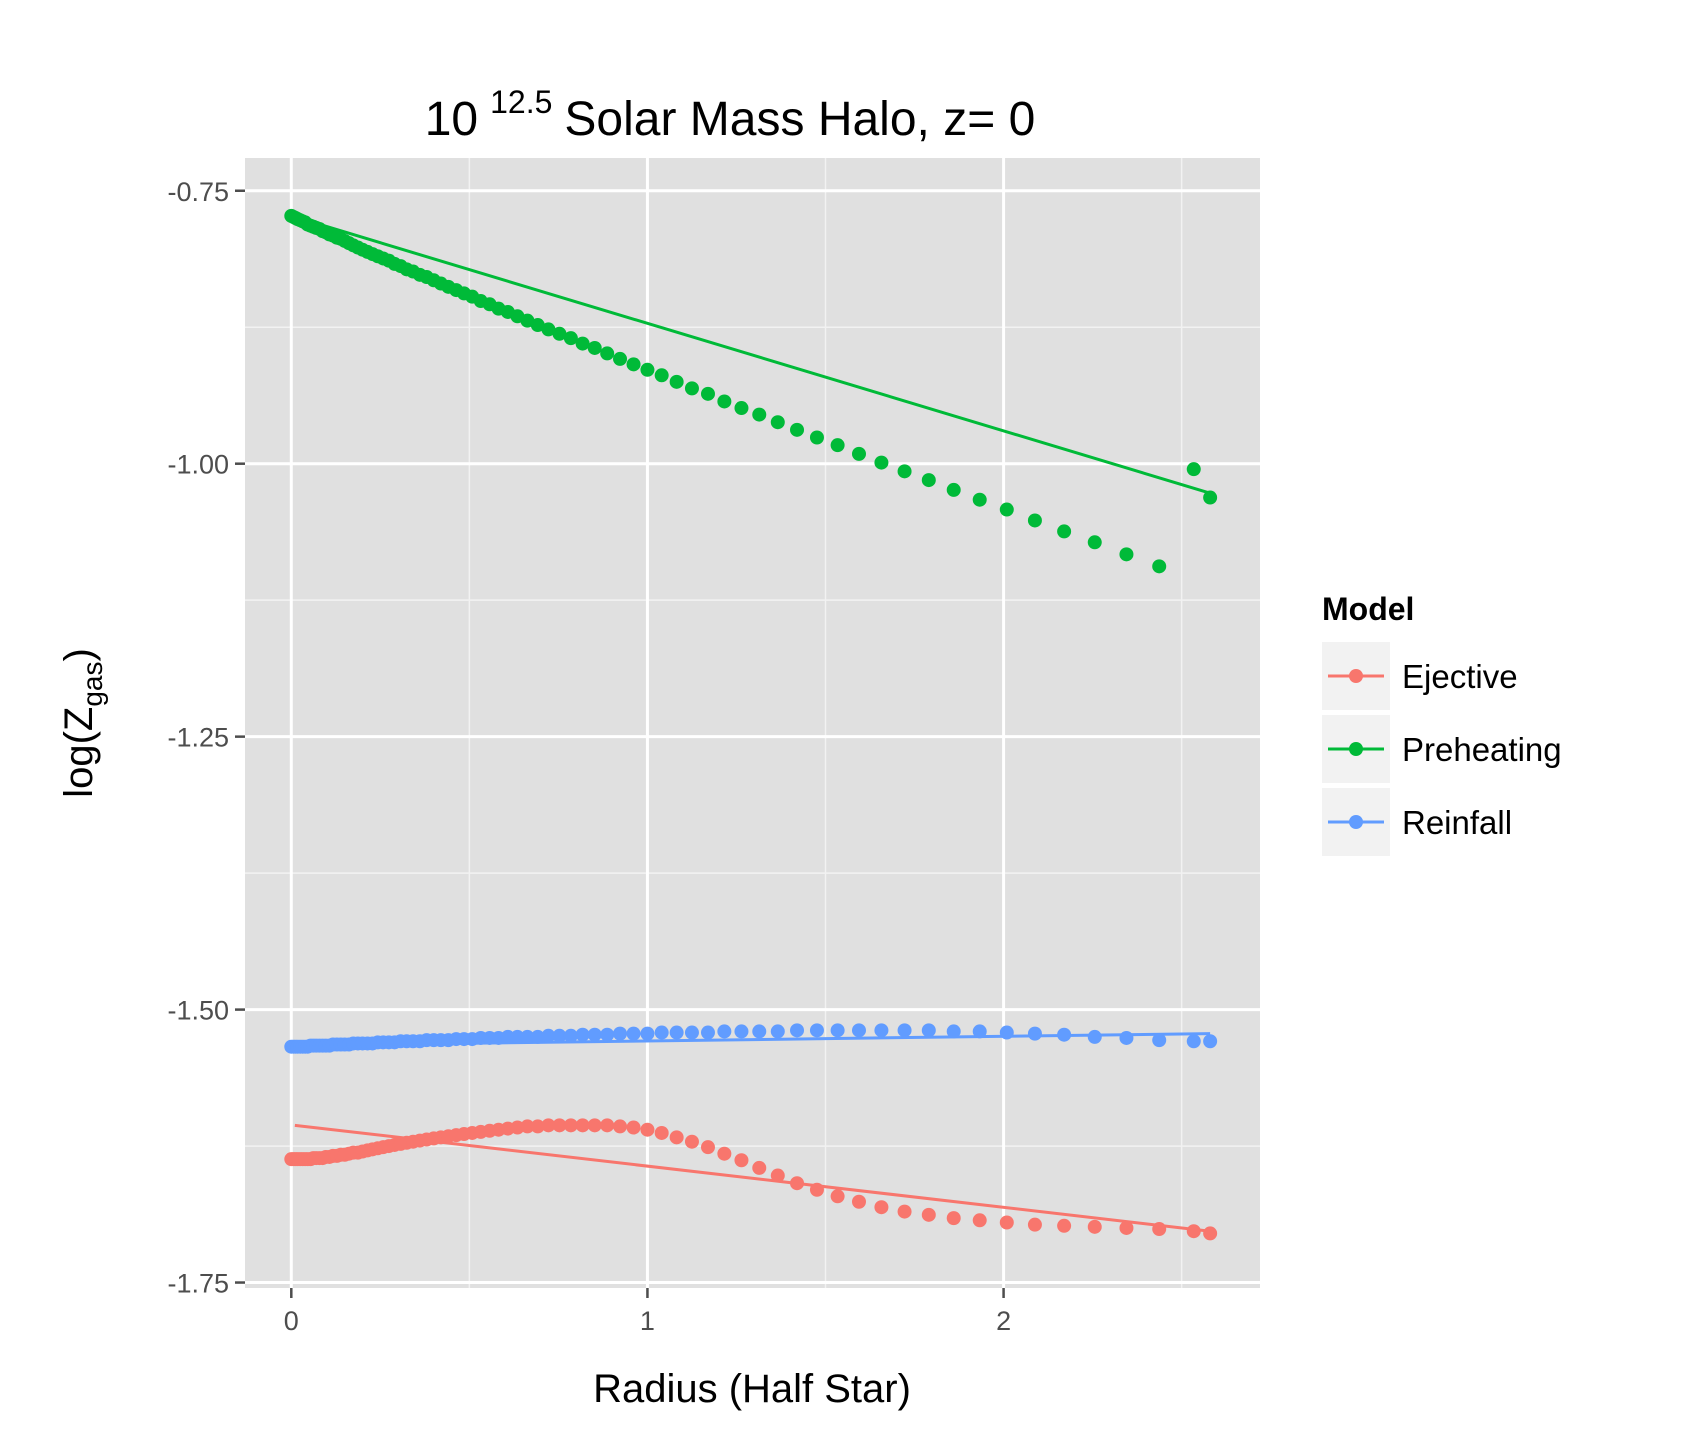 Image resolution: width=1696 pixels, height=1429 pixels. Describe the element at coordinates (752, 1389) in the screenshot. I see `x-axis-title: Radius (Half Star)` at that location.